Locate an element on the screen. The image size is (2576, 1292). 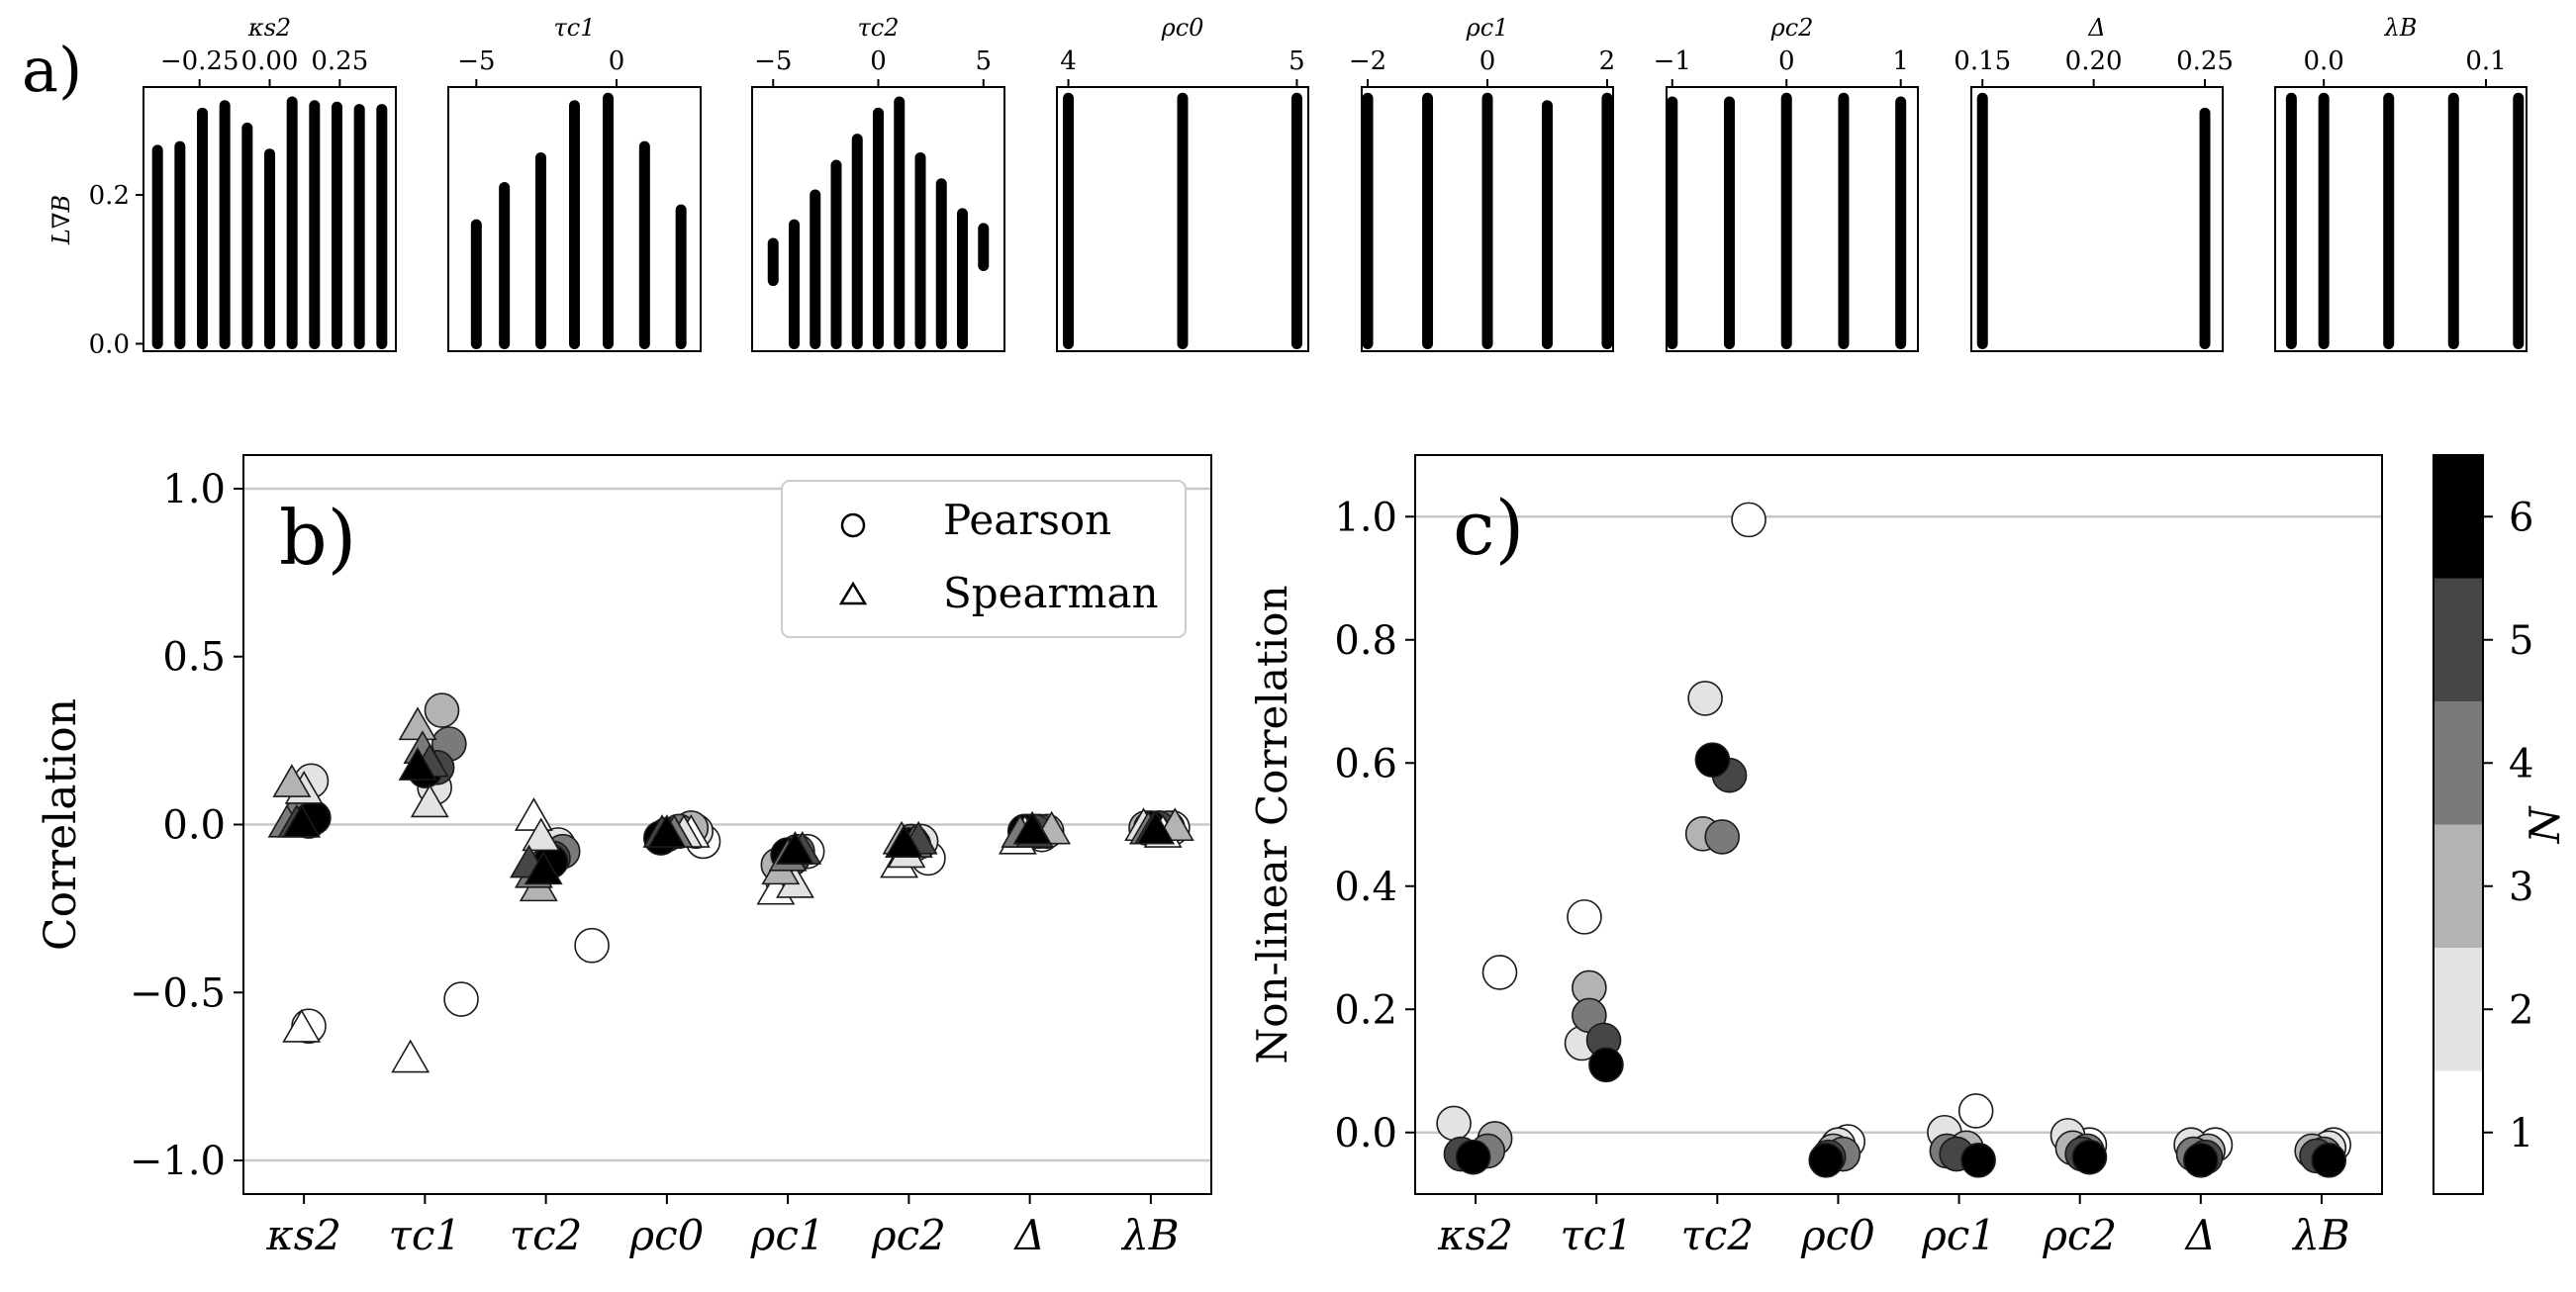
panel-c-xtick-label: ρc0 is located at coordinates (1837, 1235).